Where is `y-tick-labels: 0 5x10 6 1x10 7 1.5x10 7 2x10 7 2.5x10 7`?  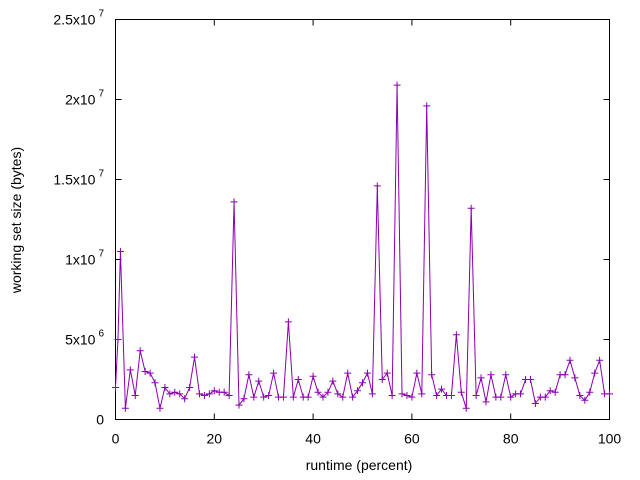
y-tick-labels: 0 5x10 6 1x10 7 1.5x10 7 2x10 7 2.5x10 7 is located at coordinates (78, 218).